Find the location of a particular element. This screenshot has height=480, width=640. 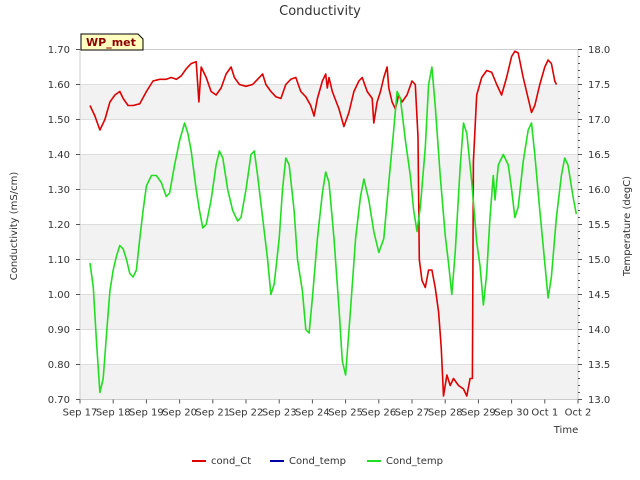

y-left-tick-label: 1.00 is located at coordinates (59, 295).